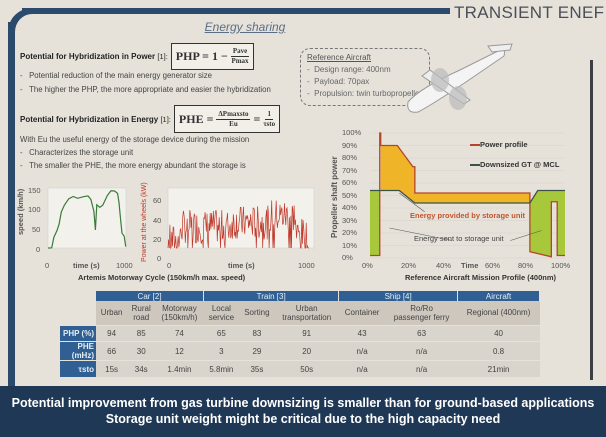 The image size is (606, 437). I want to click on table-column-header: Ro/Ro passenger ferry, so click(421, 313).